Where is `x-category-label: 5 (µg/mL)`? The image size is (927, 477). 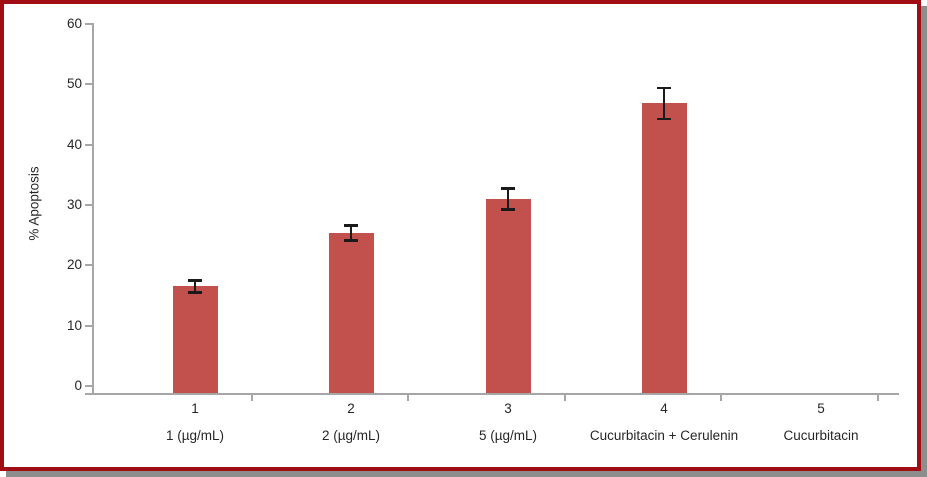
x-category-label: 5 (µg/mL) is located at coordinates (508, 435).